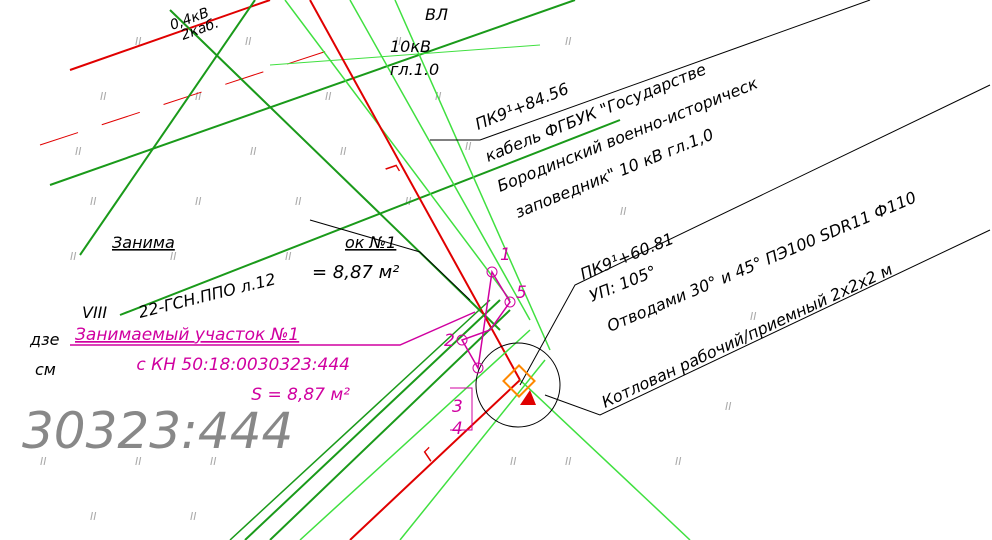  What do you see at coordinates (157, 431) in the screenshot?
I see `big-number: 30323:444` at bounding box center [157, 431].